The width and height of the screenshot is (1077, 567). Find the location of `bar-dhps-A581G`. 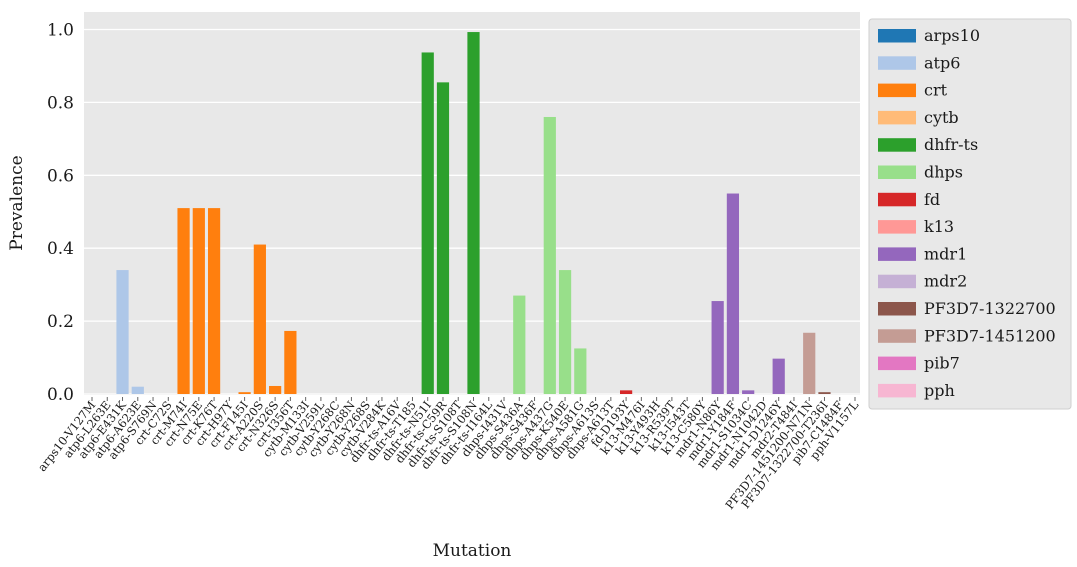

bar-dhps-A581G is located at coordinates (580, 371).